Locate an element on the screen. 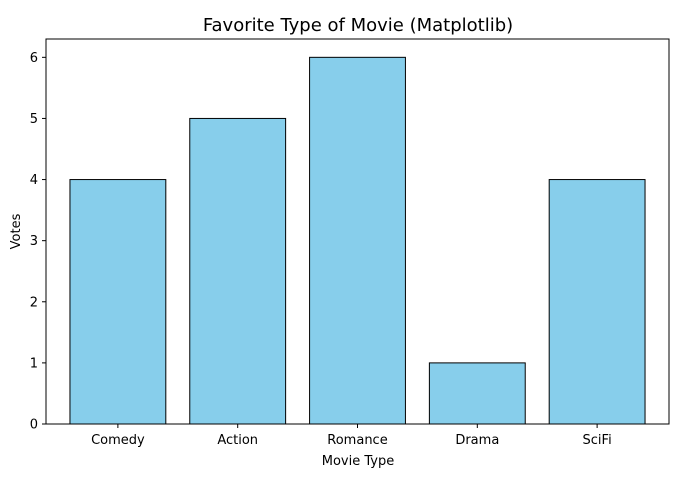 Image resolution: width=700 pixels, height=490 pixels. chart-title: Favorite Type of Movie (Matplotlib) is located at coordinates (358, 25).